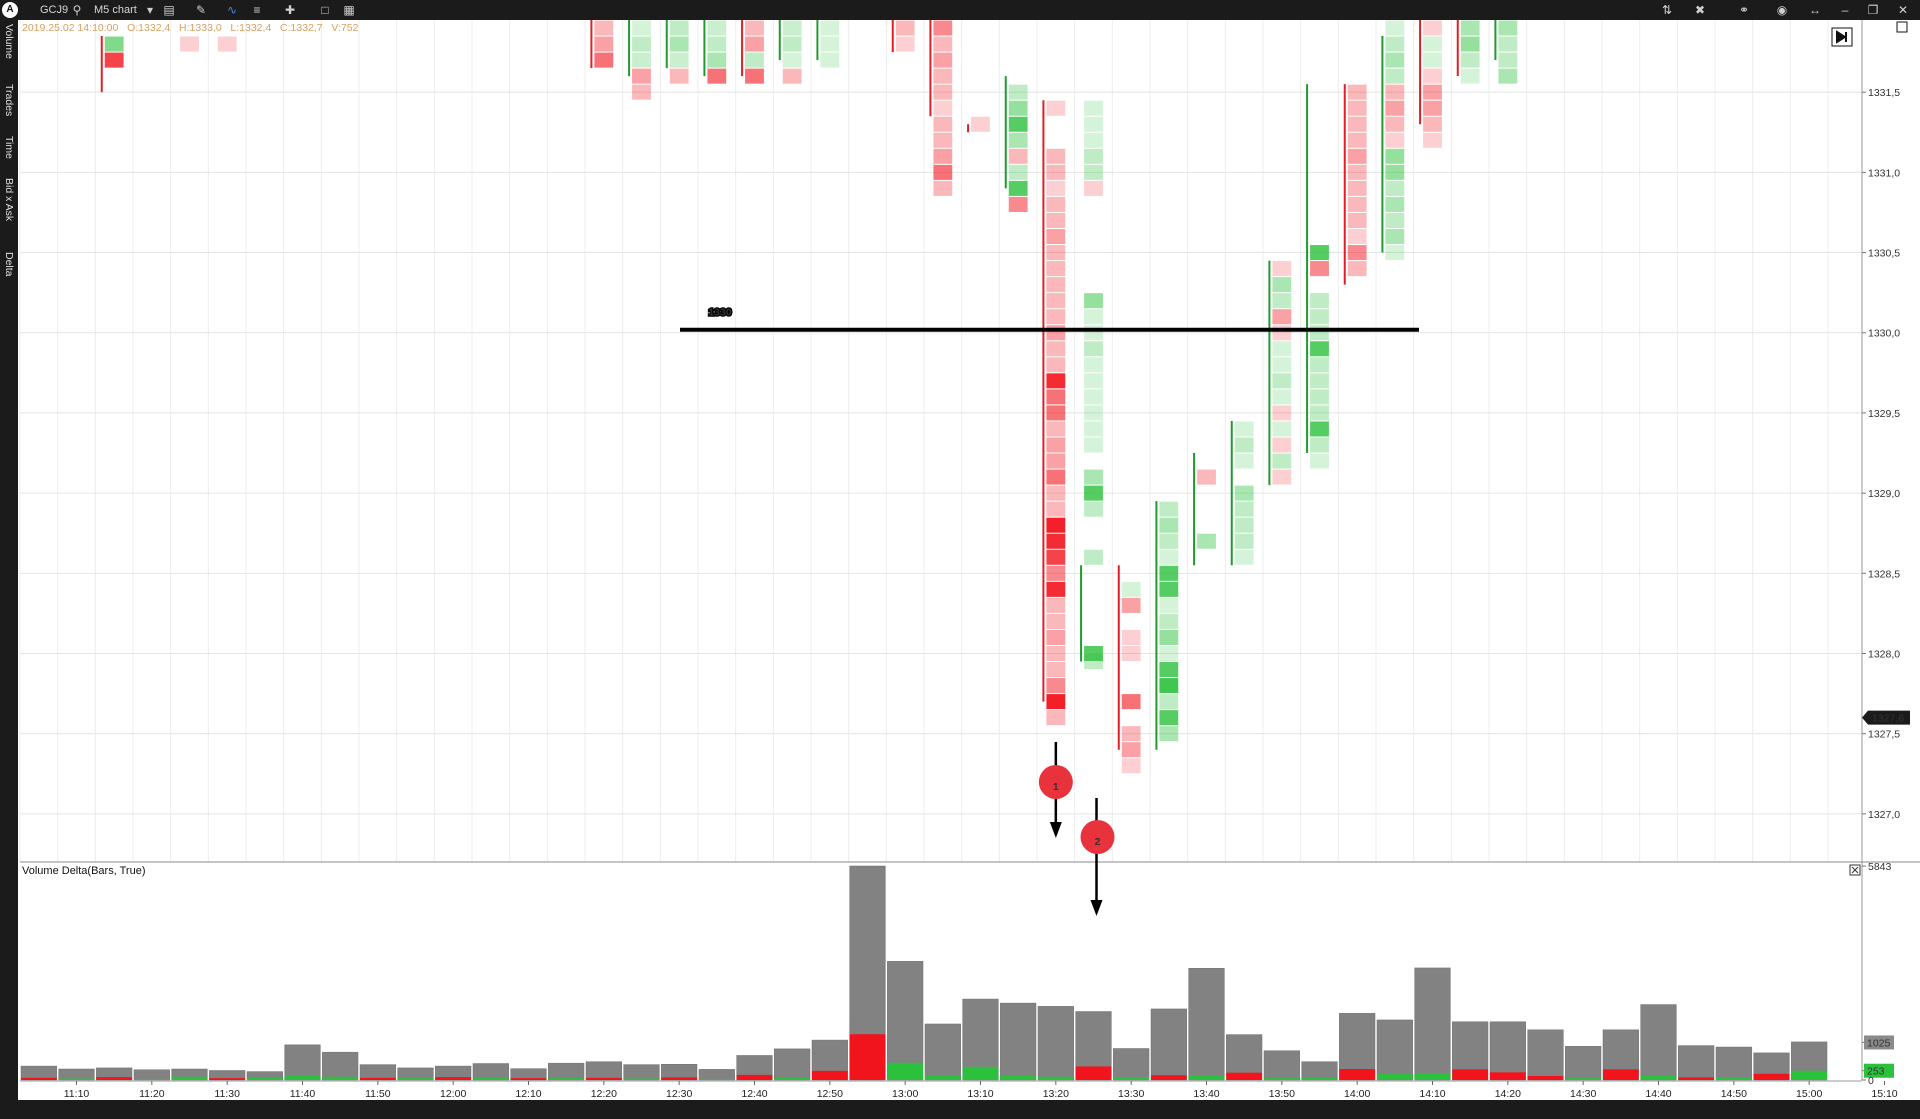 This screenshot has height=1119, width=1920. Describe the element at coordinates (720, 313) in the screenshot. I see `level-label-1330: 1330` at that location.